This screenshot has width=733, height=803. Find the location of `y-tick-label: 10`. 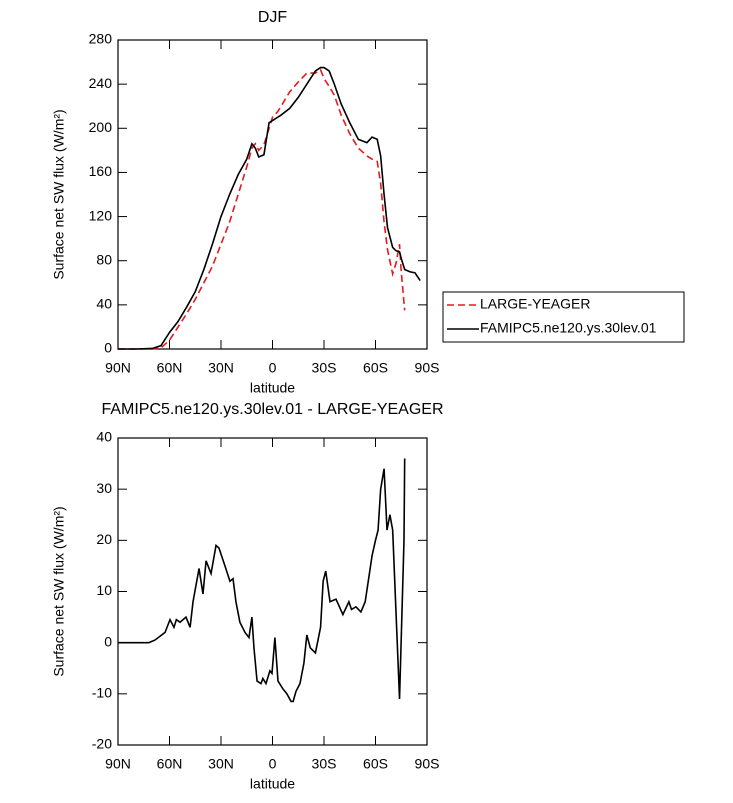

y-tick-label: 10 is located at coordinates (104, 590).